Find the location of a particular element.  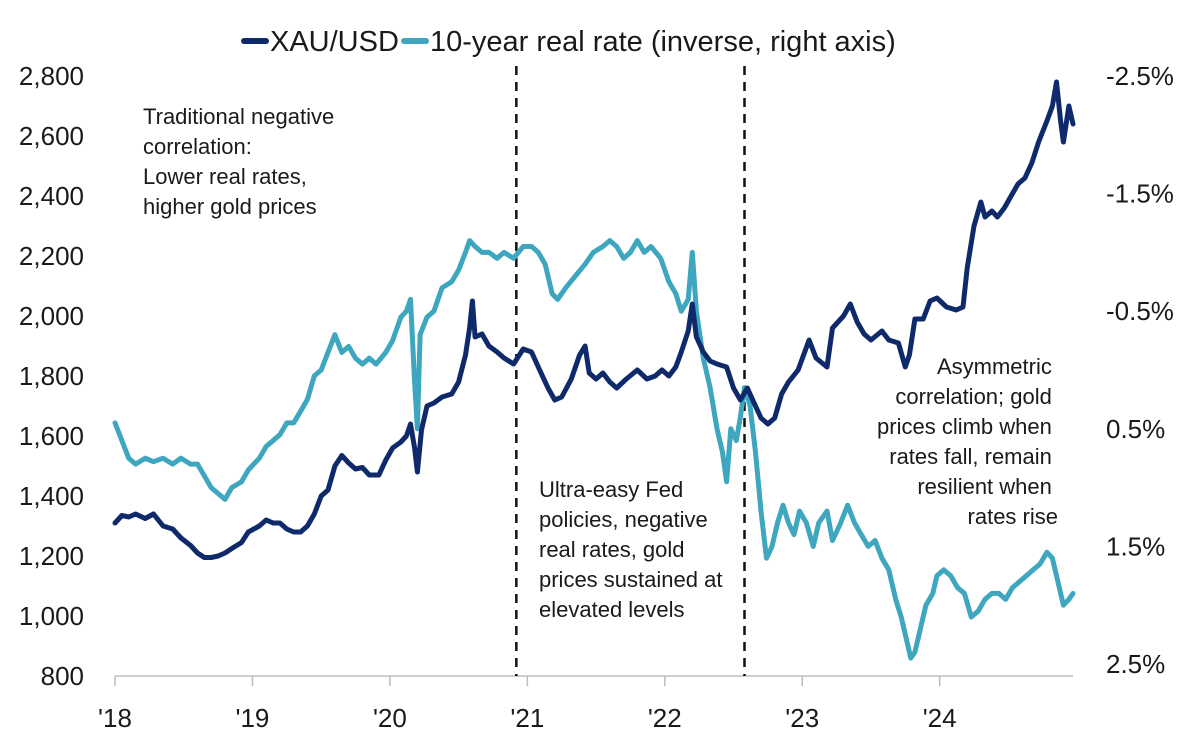

left-tick-label: 2,600 is located at coordinates (51, 136).